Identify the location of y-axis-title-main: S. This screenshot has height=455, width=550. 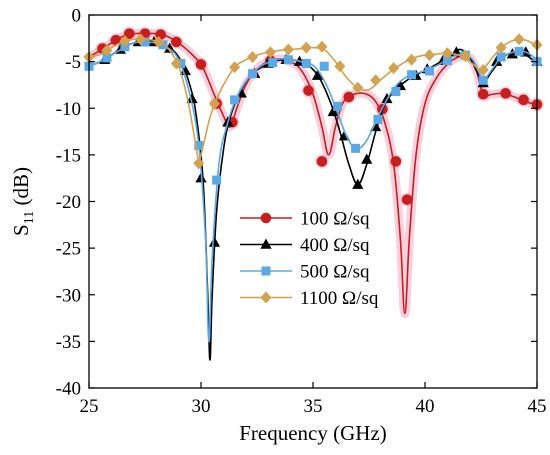
(21, 230).